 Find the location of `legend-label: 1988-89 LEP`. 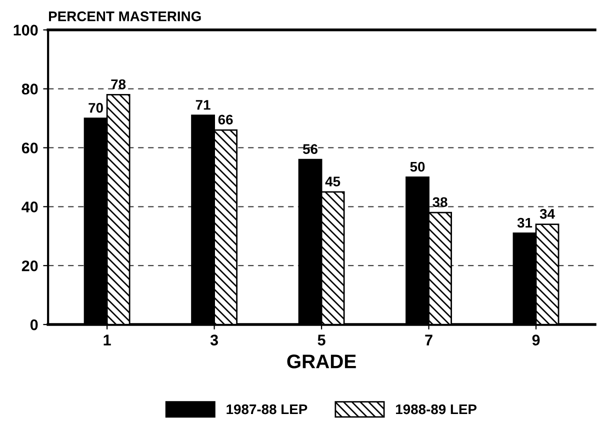

legend-label: 1988-89 LEP is located at coordinates (436, 409).